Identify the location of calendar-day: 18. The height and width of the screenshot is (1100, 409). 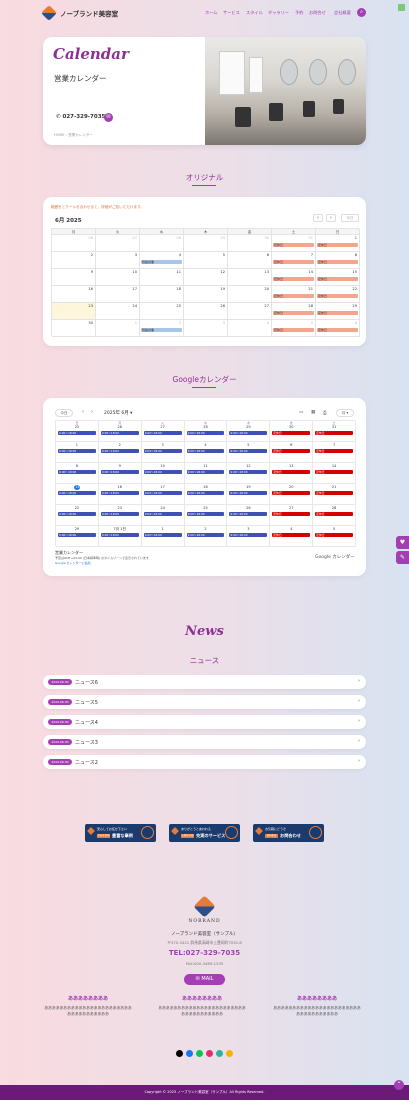
(162, 294).